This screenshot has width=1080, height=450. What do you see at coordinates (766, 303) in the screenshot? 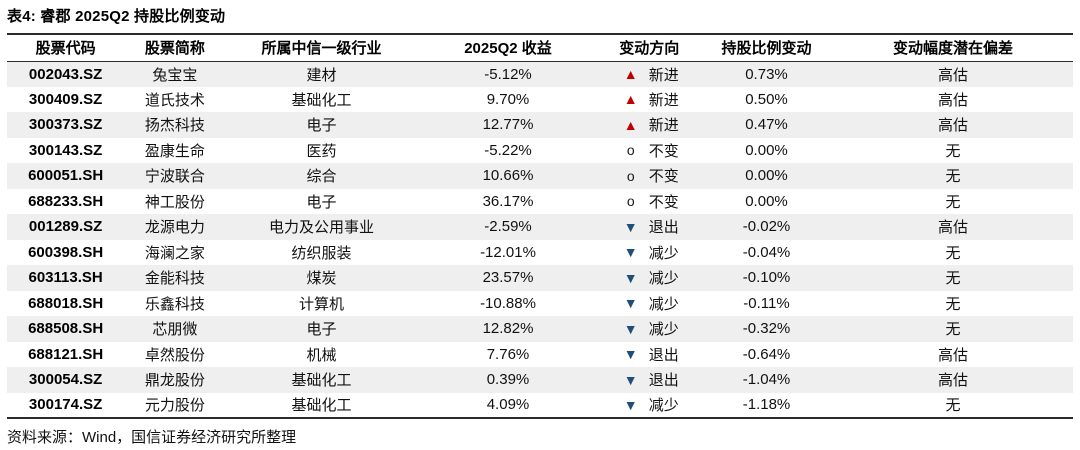
I see `holding-change-cell: -0.11%` at bounding box center [766, 303].